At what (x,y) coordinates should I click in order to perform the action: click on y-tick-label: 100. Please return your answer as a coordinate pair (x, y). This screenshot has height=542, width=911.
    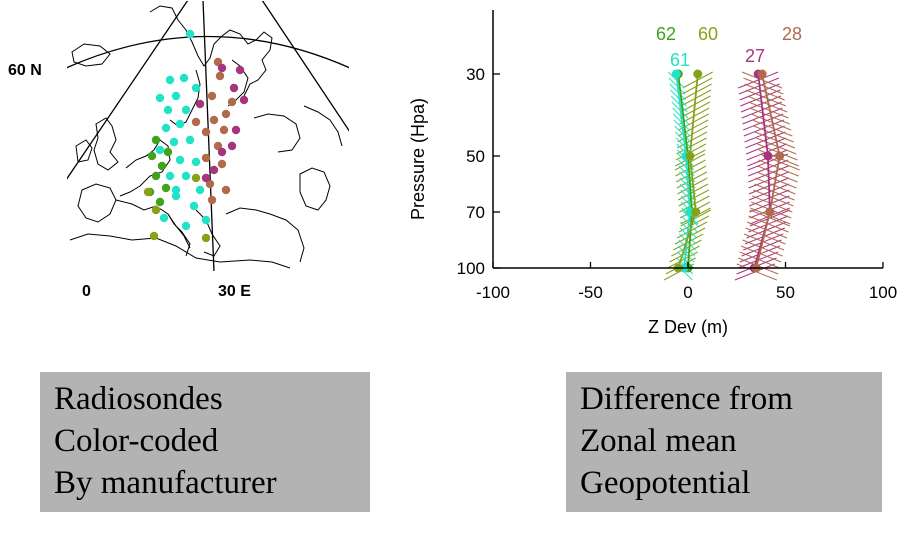
    Looking at the image, I should click on (471, 268).